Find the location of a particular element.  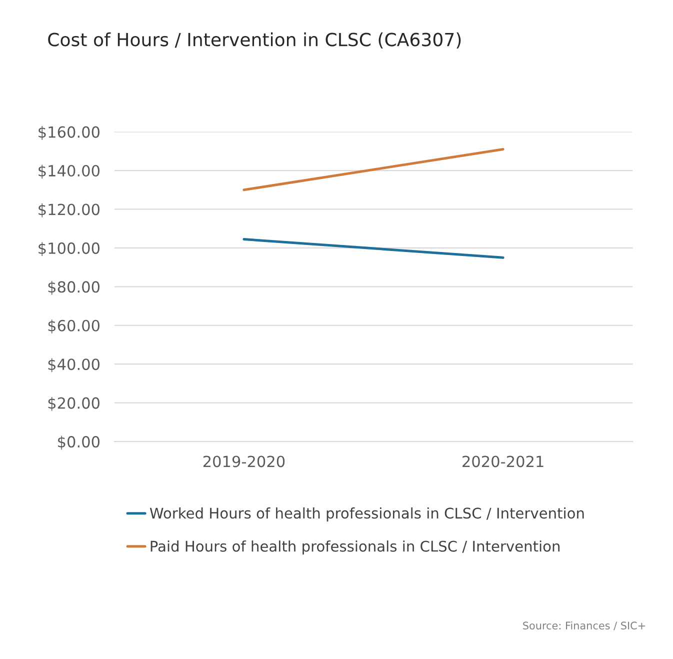

source-note: Source: Finances / SIC+ is located at coordinates (584, 625).